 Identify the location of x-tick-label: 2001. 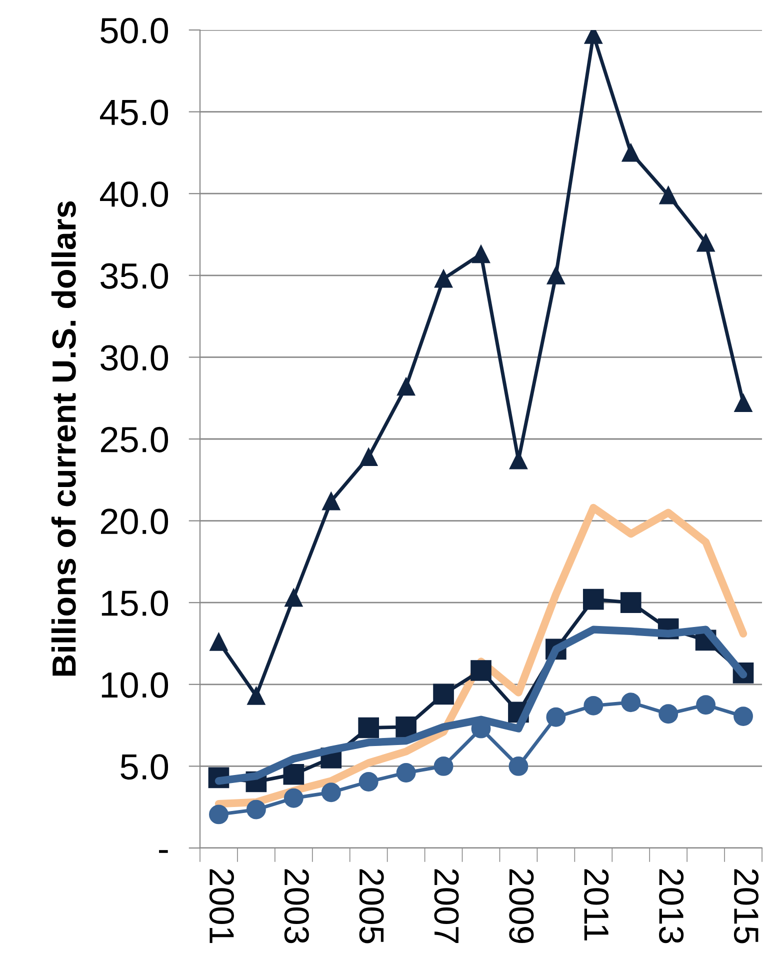
(221, 906).